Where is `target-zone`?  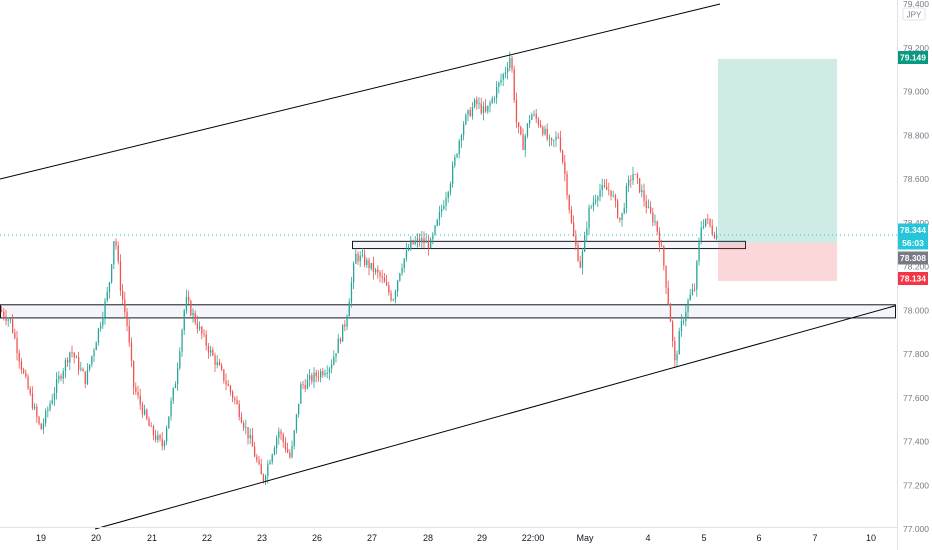 target-zone is located at coordinates (777, 150).